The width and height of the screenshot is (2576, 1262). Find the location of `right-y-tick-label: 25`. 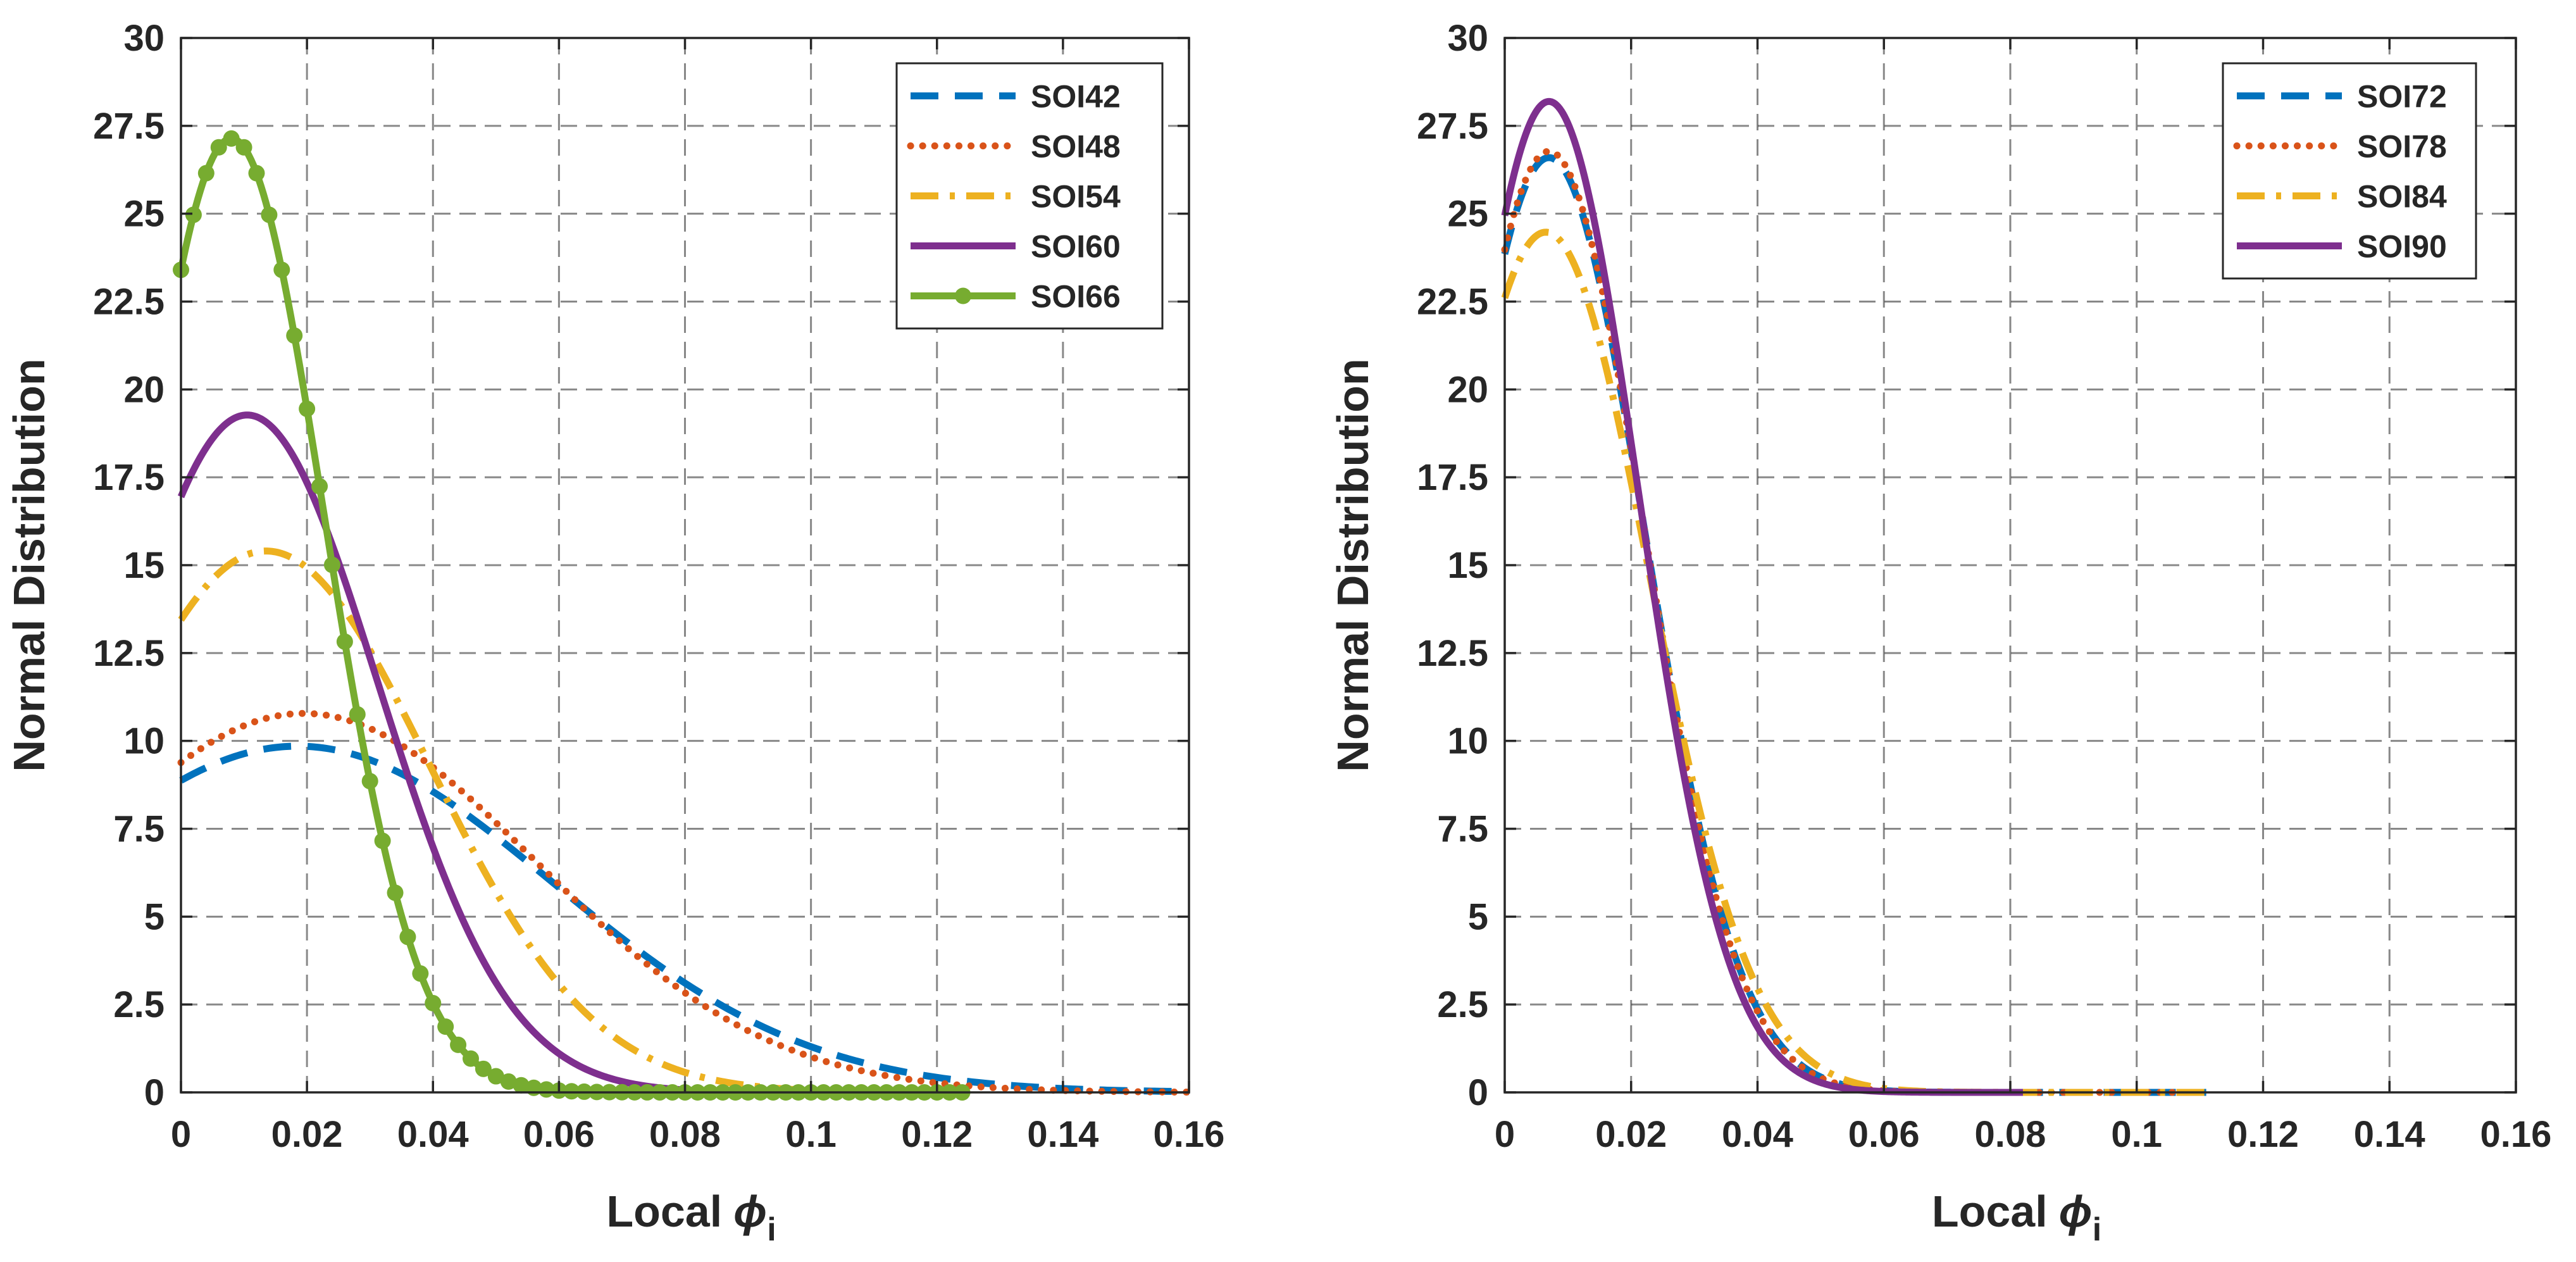

right-y-tick-label: 25 is located at coordinates (1467, 214).